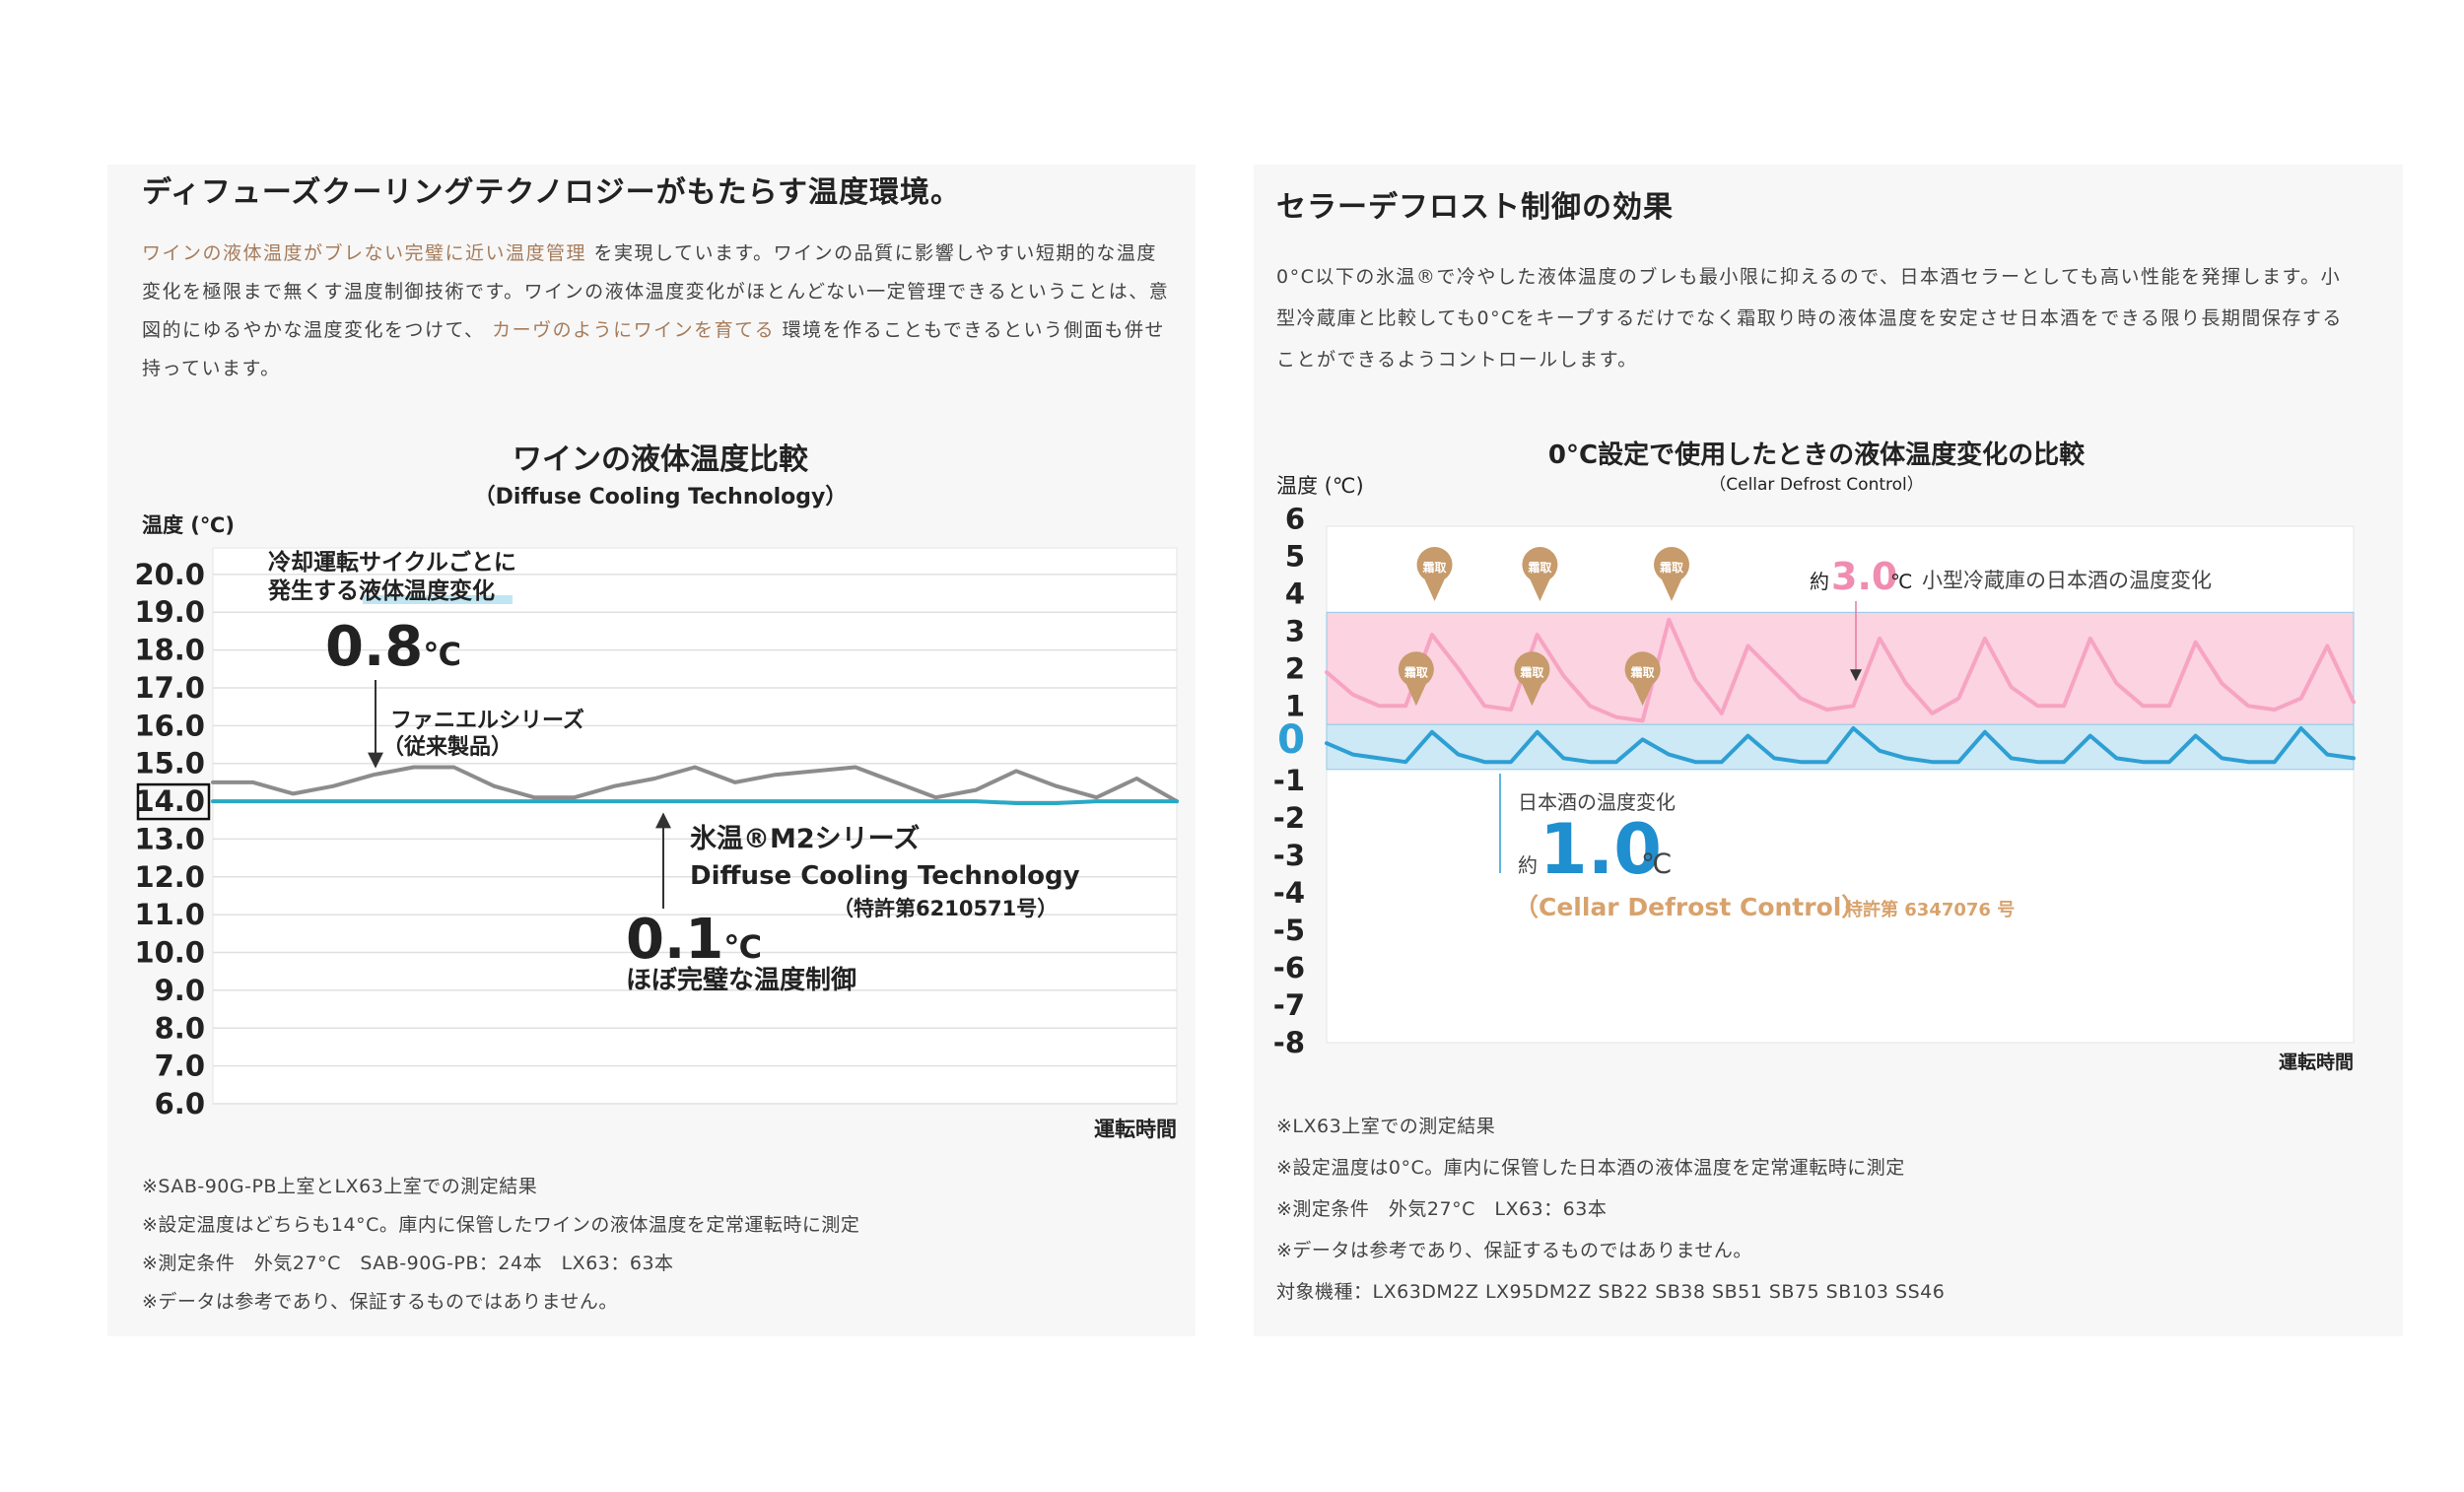 The width and height of the screenshot is (2464, 1492). What do you see at coordinates (1295, 518) in the screenshot?
I see `y-tick-label: 6` at bounding box center [1295, 518].